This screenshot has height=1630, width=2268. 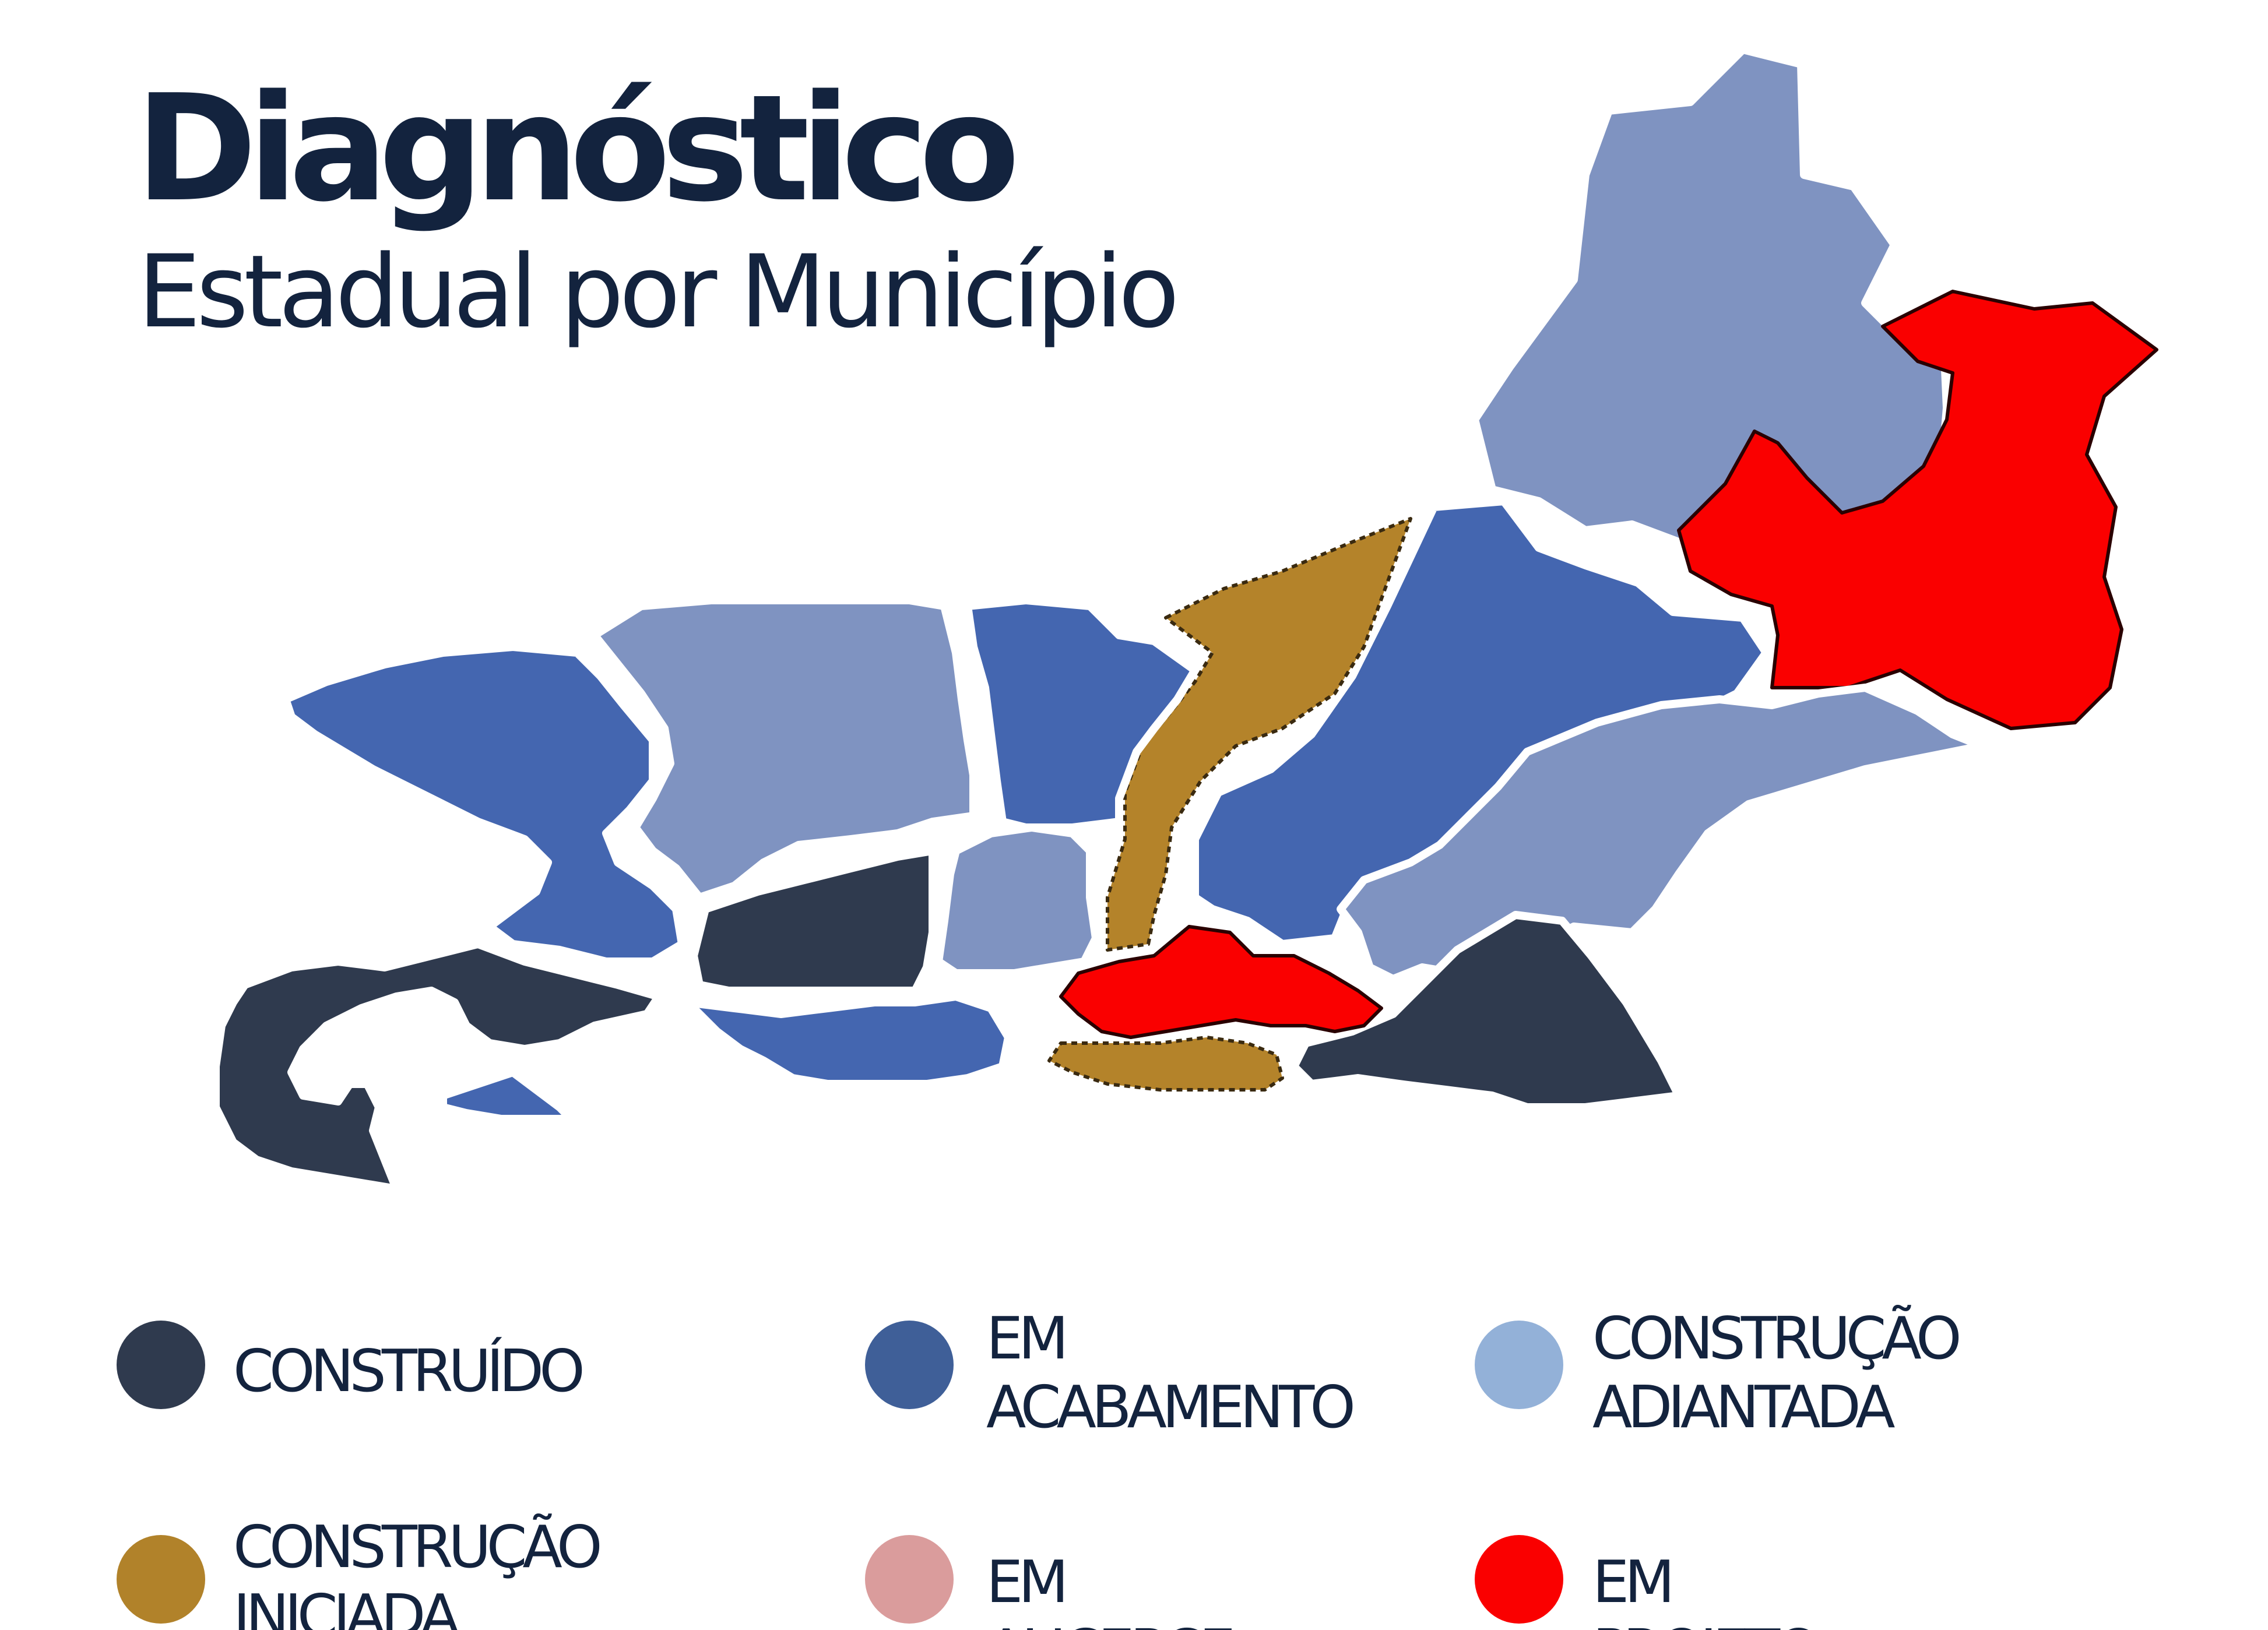 What do you see at coordinates (1081, 714) in the screenshot?
I see `region-central-north` at bounding box center [1081, 714].